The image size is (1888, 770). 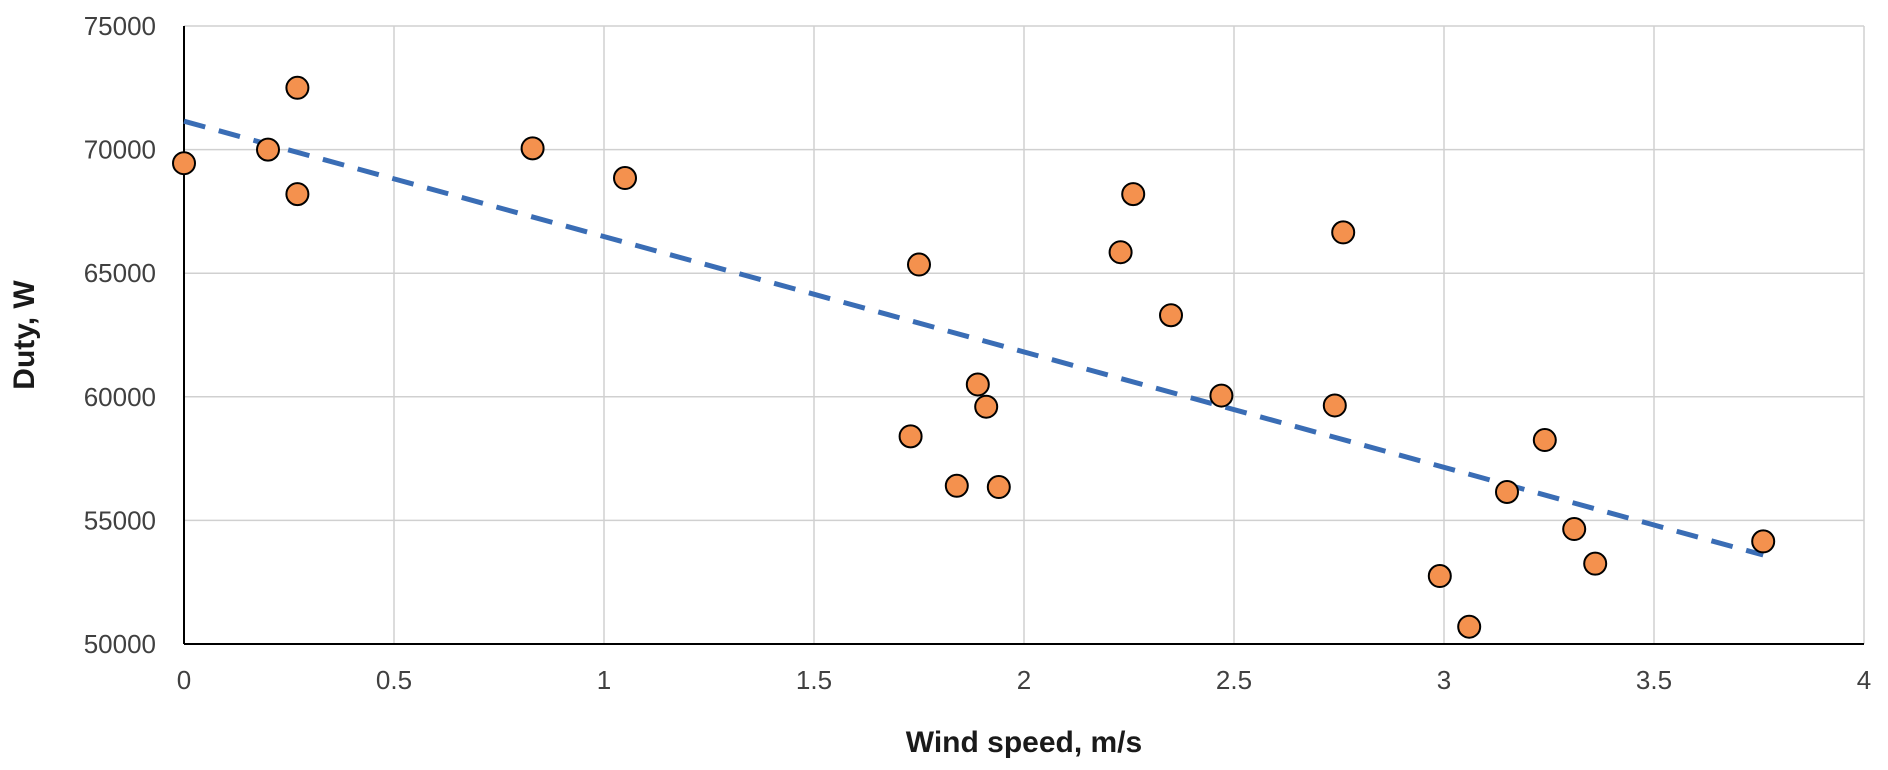 I want to click on x-tick-label: 1.5, so click(x=814, y=680).